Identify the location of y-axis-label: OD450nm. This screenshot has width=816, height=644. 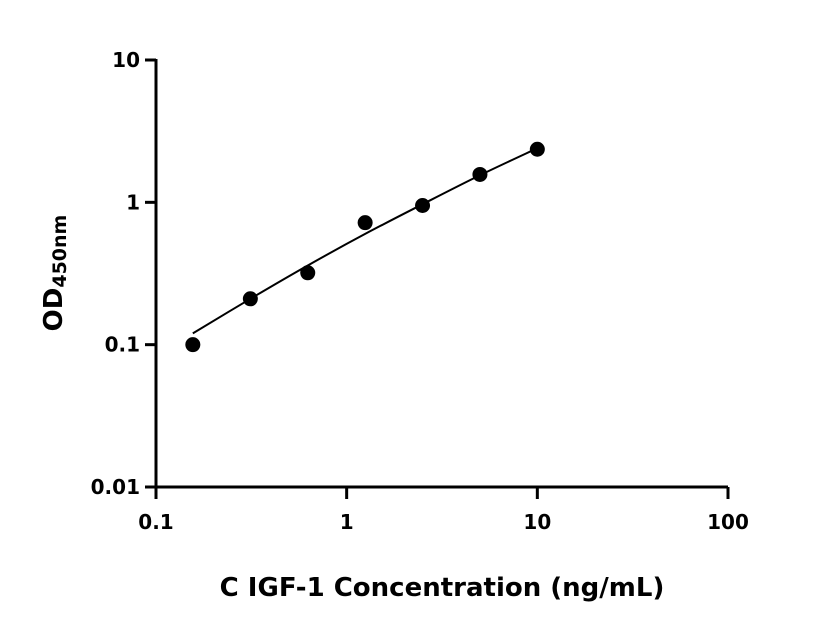
(55, 273).